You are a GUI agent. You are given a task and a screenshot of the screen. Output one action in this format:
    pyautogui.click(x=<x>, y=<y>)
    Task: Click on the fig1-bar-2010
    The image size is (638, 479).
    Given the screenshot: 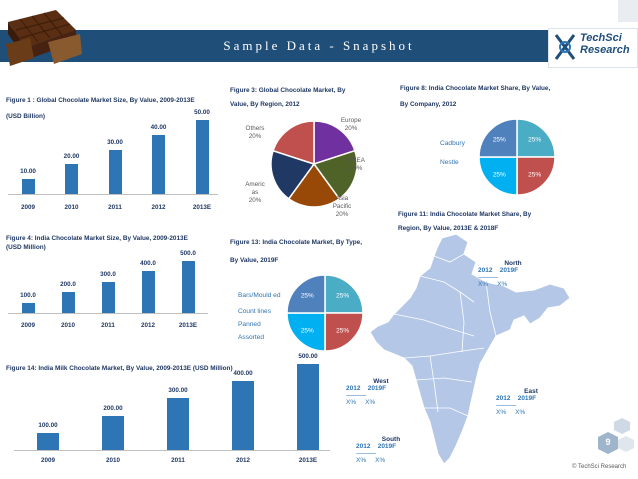 What is the action you would take?
    pyautogui.click(x=71, y=179)
    